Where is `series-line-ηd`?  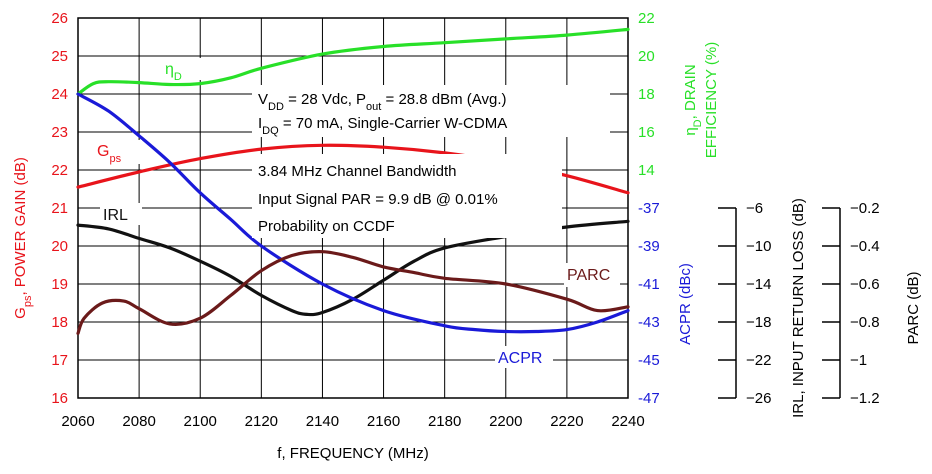 series-line-ηd is located at coordinates (353, 61).